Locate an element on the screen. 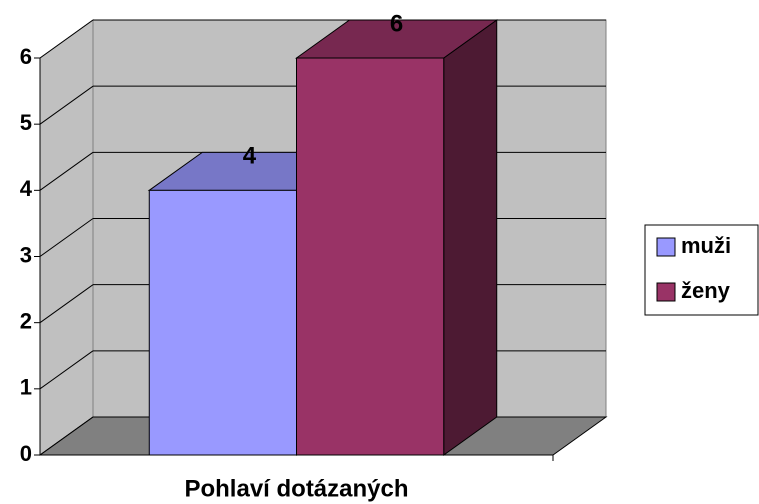  legend-label: muži is located at coordinates (706, 245).